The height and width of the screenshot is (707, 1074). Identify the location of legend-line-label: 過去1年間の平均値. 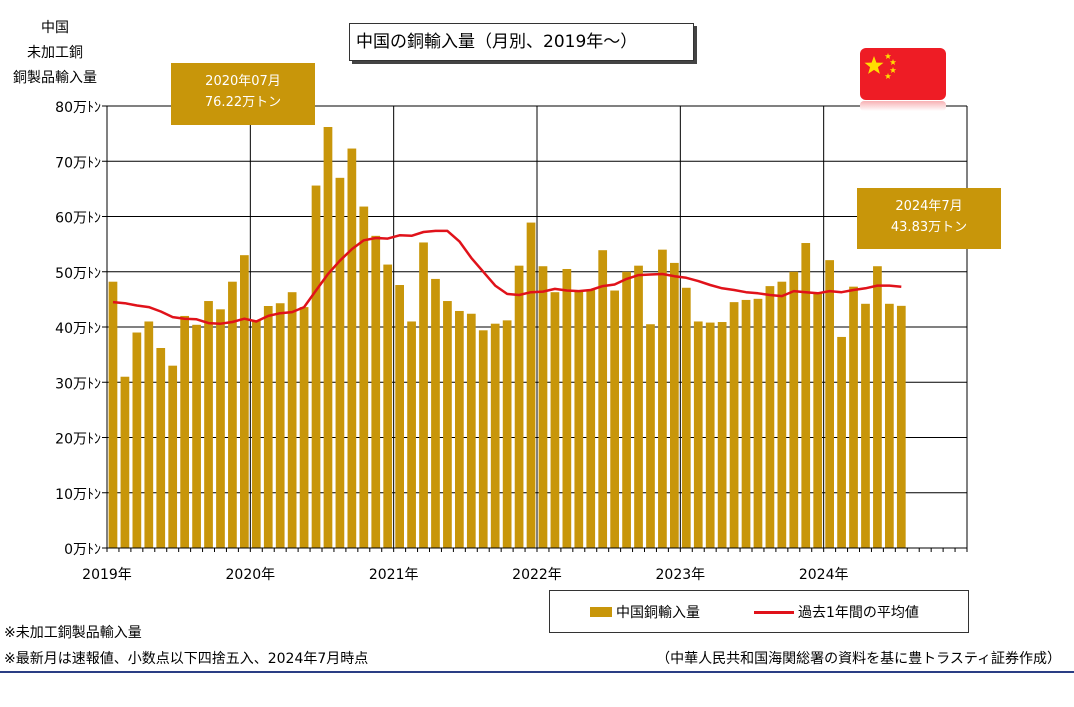
(858, 613).